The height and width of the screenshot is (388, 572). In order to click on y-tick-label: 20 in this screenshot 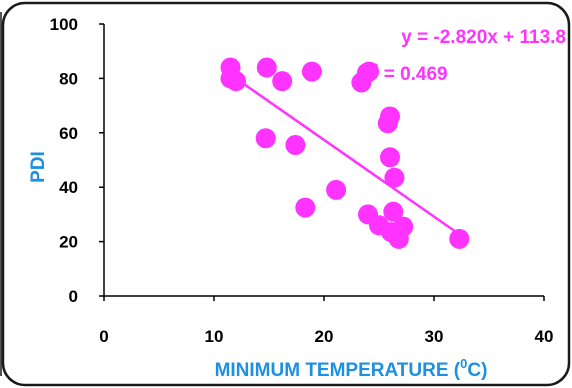, I will do `click(68, 242)`.